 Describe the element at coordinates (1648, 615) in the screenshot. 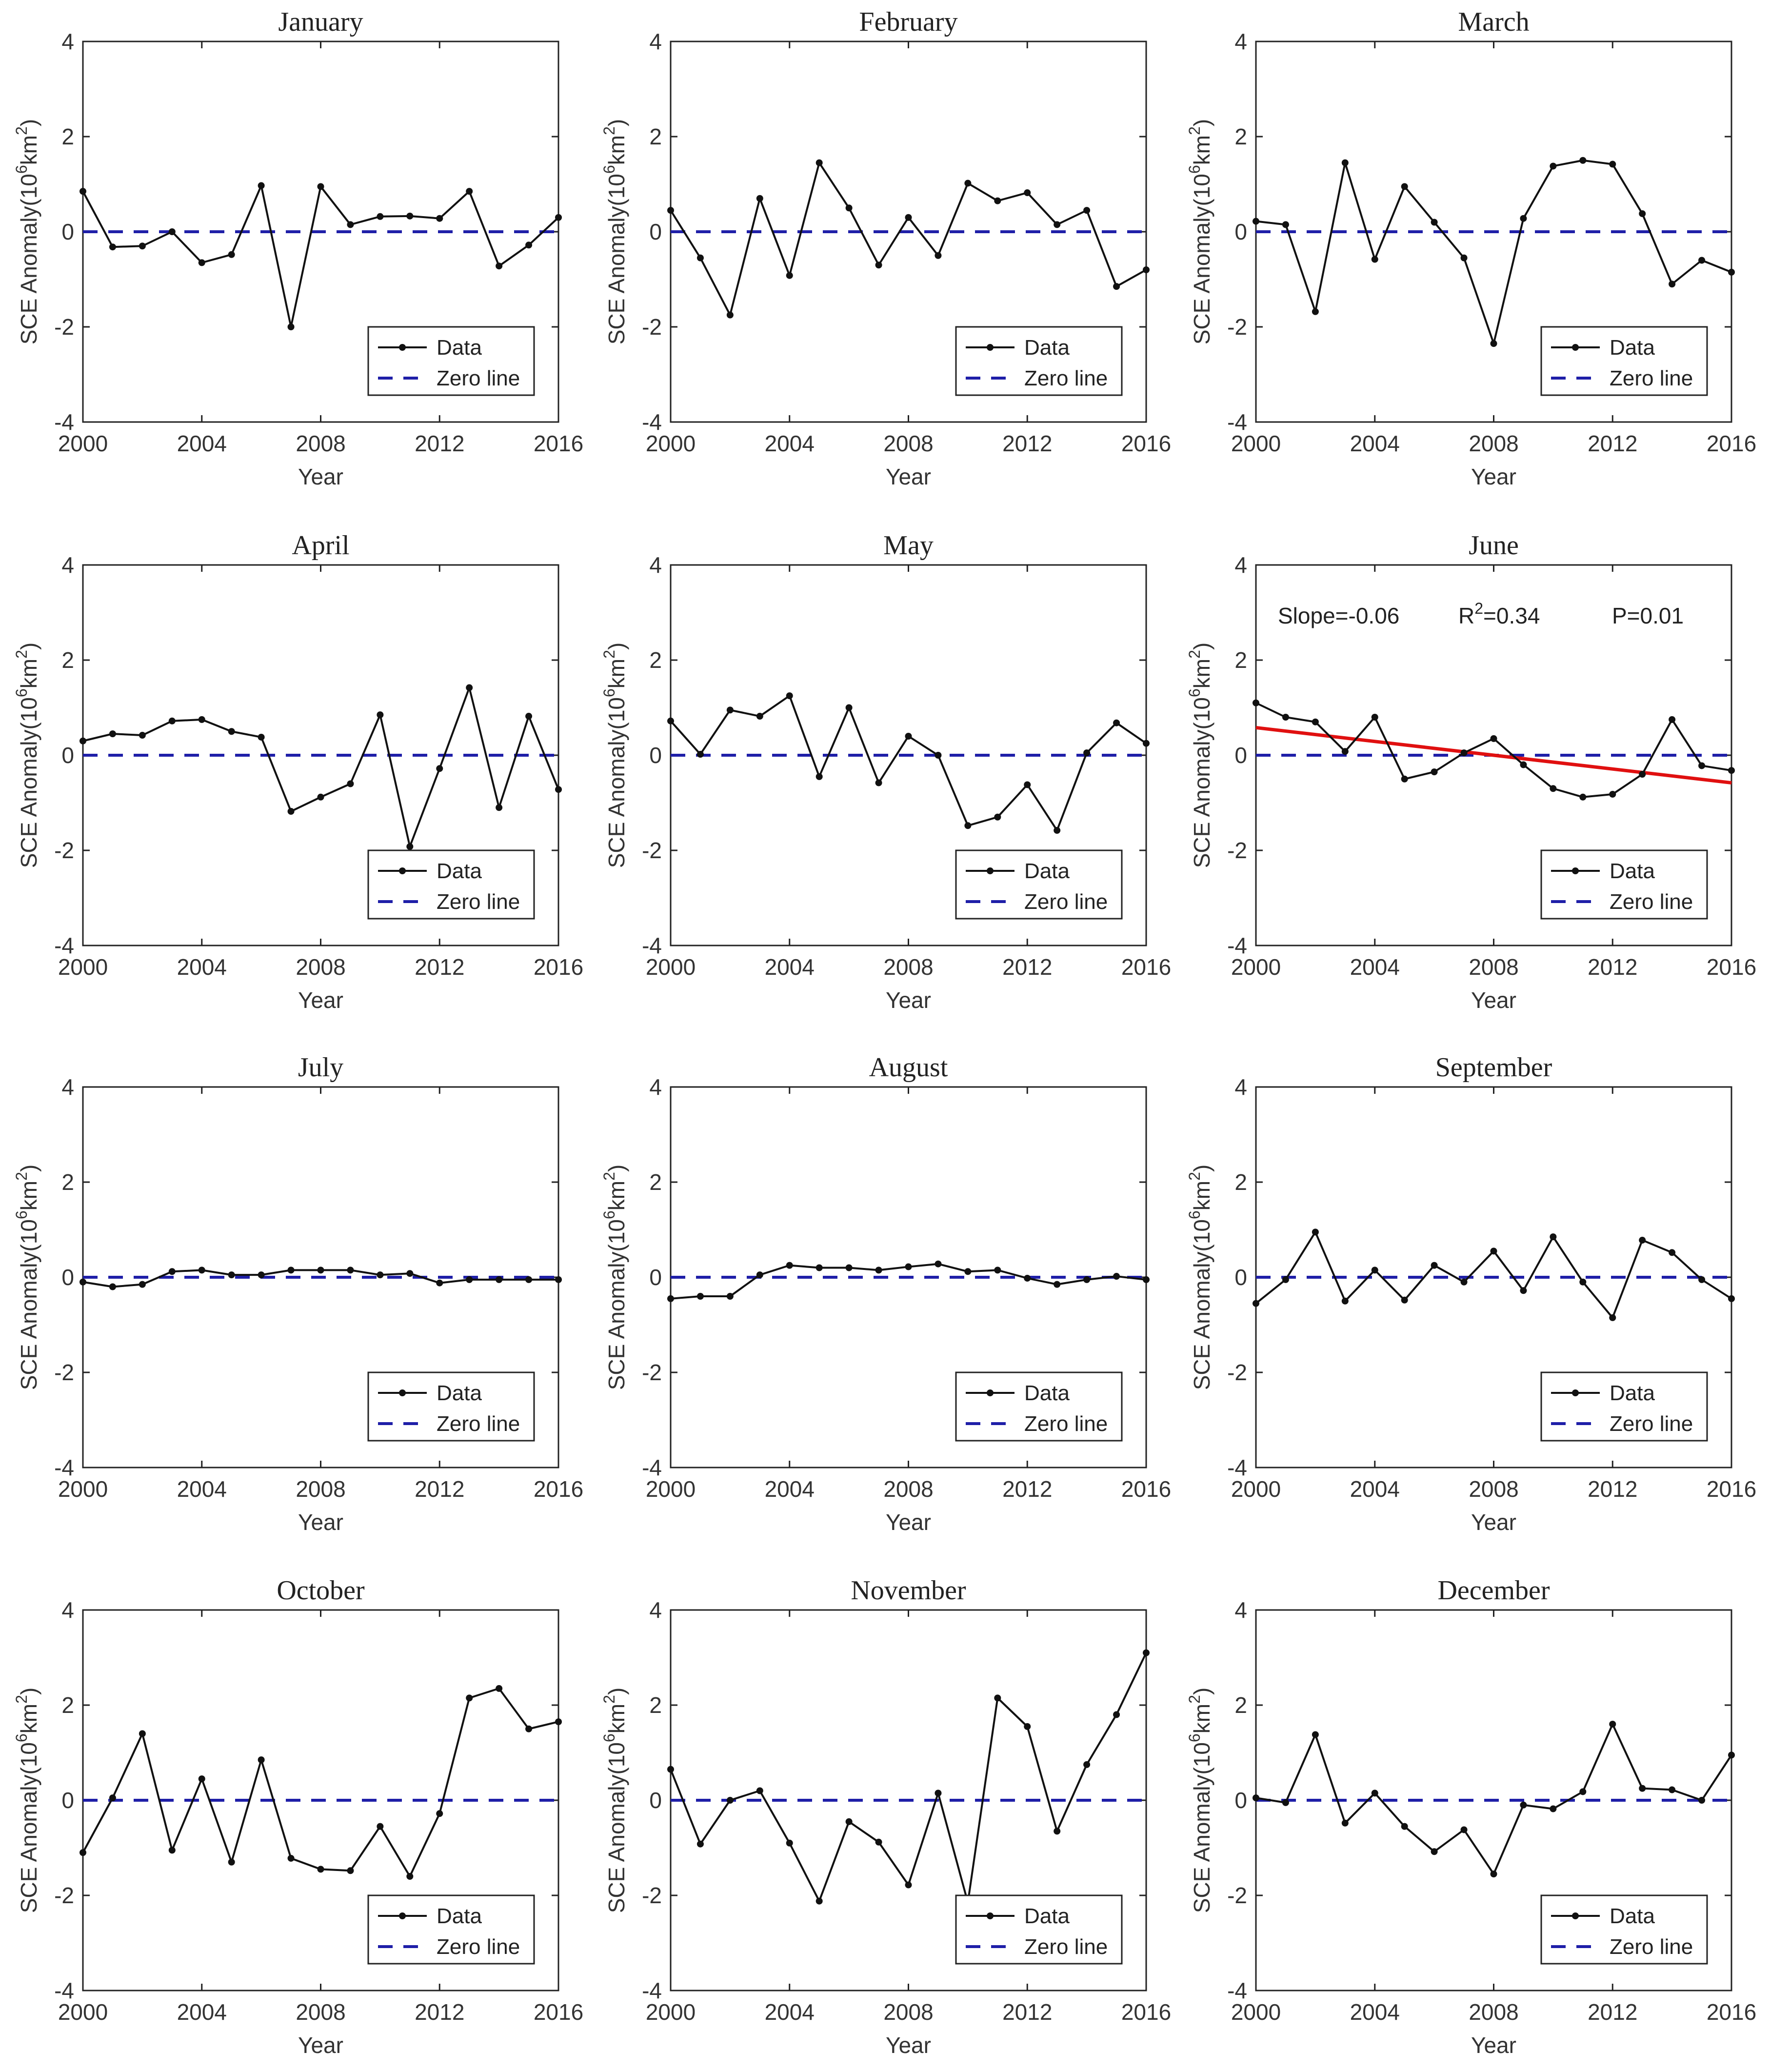

I see `p-annotation: P=0.01` at that location.